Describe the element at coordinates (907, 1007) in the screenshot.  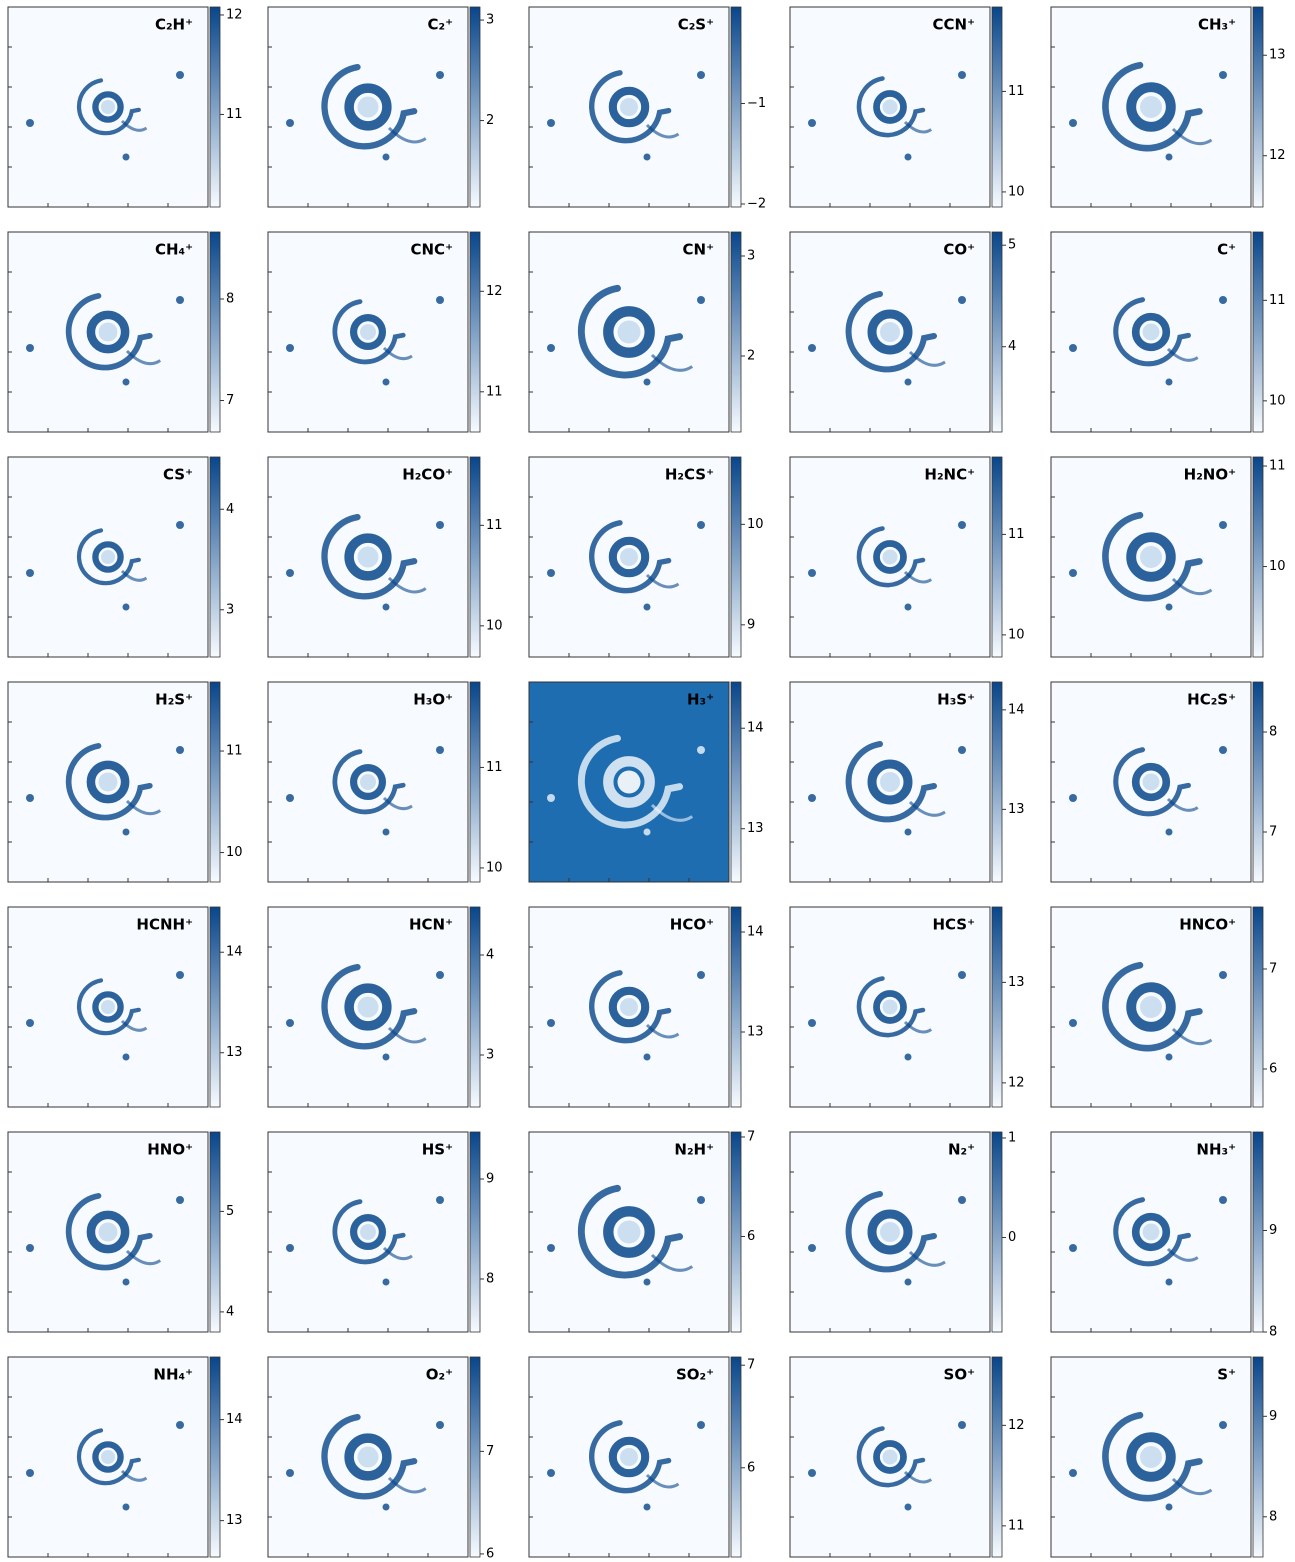
I see `panel: HCS⁺ 12 13` at that location.